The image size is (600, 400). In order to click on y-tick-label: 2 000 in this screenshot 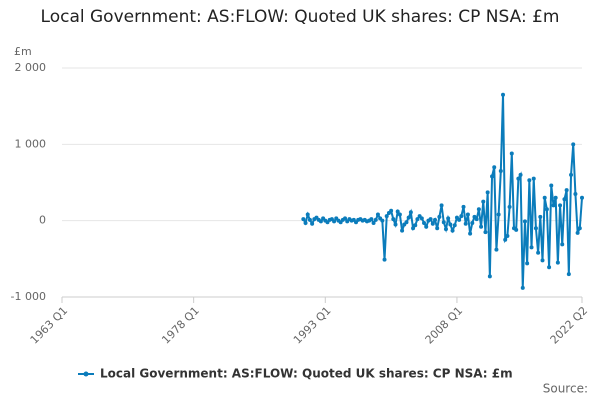, I will do `click(31, 67)`.